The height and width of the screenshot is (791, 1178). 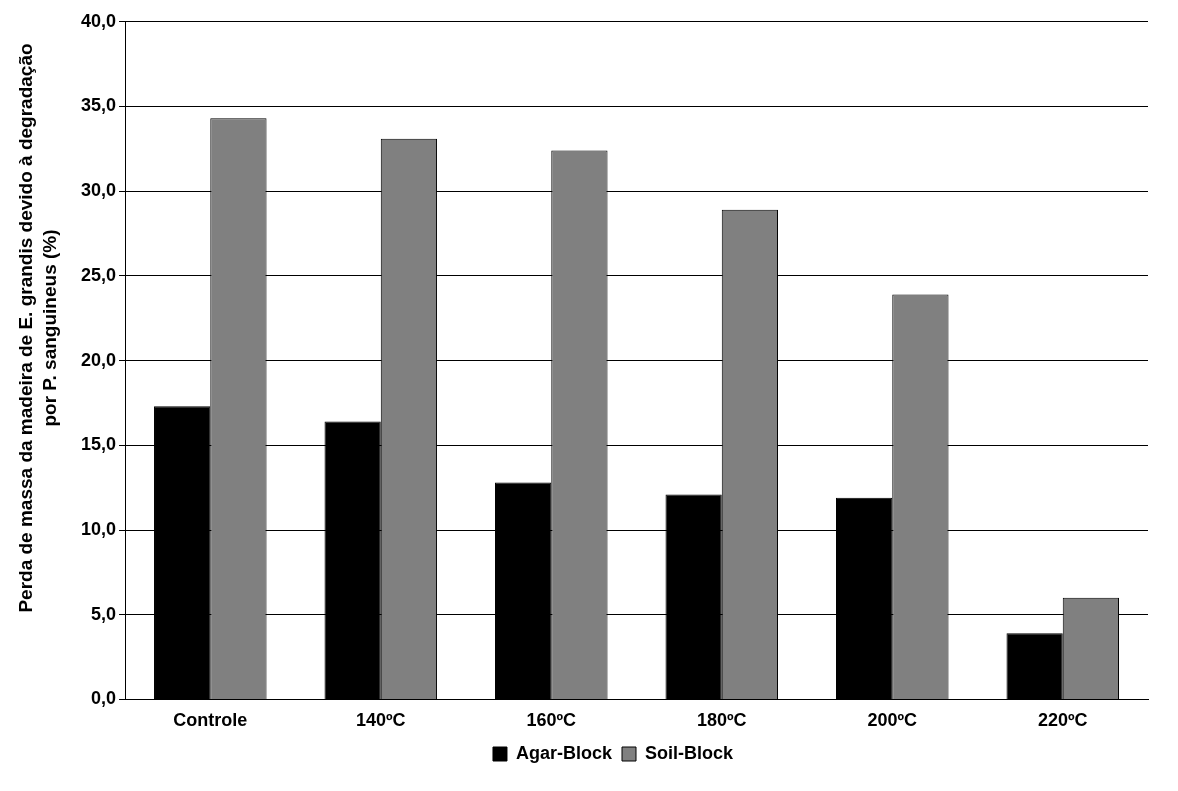 What do you see at coordinates (37, 328) in the screenshot?
I see `y-axis-title: Perda de massa da madeira de E. grandis devido à degradação por P. sanguineus (%)` at bounding box center [37, 328].